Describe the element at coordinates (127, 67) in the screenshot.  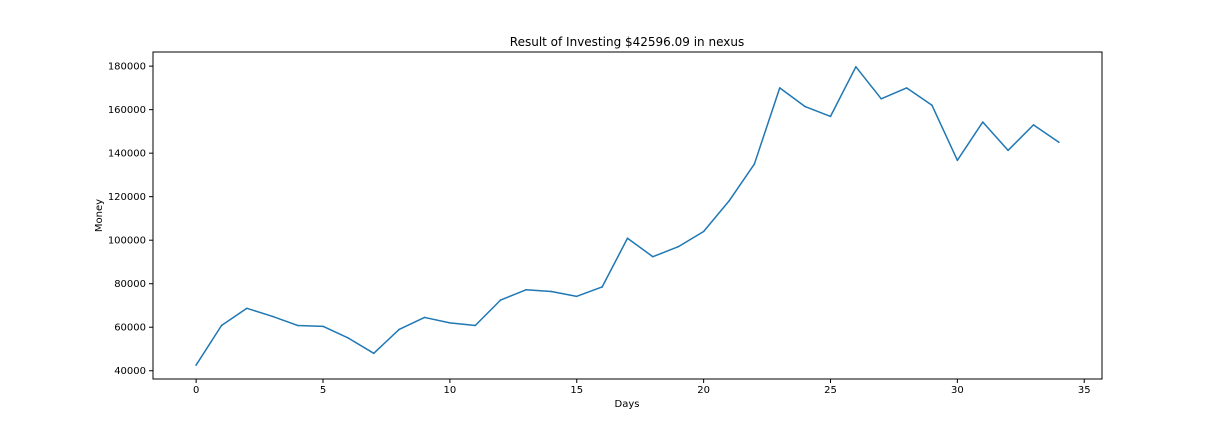
I see `y-tick-label: 180000` at that location.